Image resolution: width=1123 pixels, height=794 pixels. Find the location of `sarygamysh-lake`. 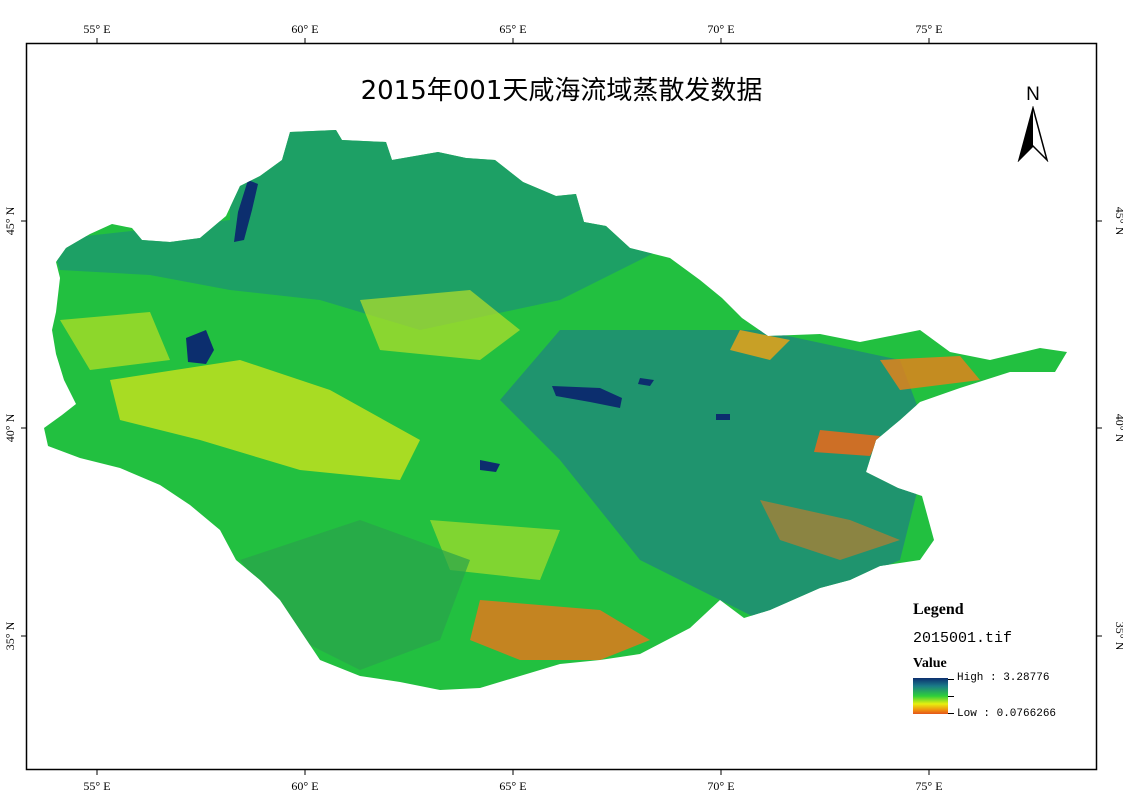

sarygamysh-lake is located at coordinates (200, 347).